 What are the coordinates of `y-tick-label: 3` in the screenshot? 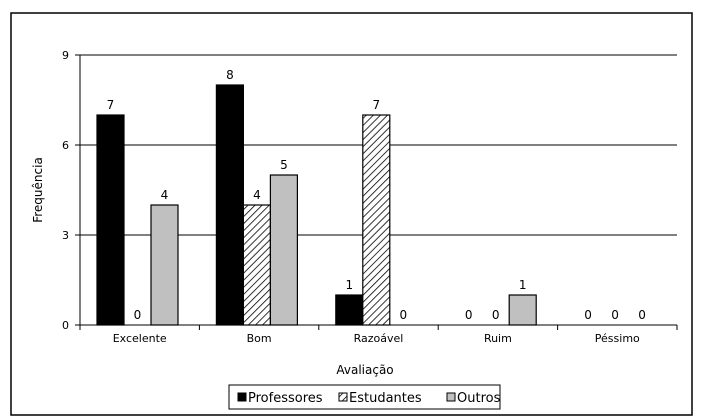 It's located at (65, 235).